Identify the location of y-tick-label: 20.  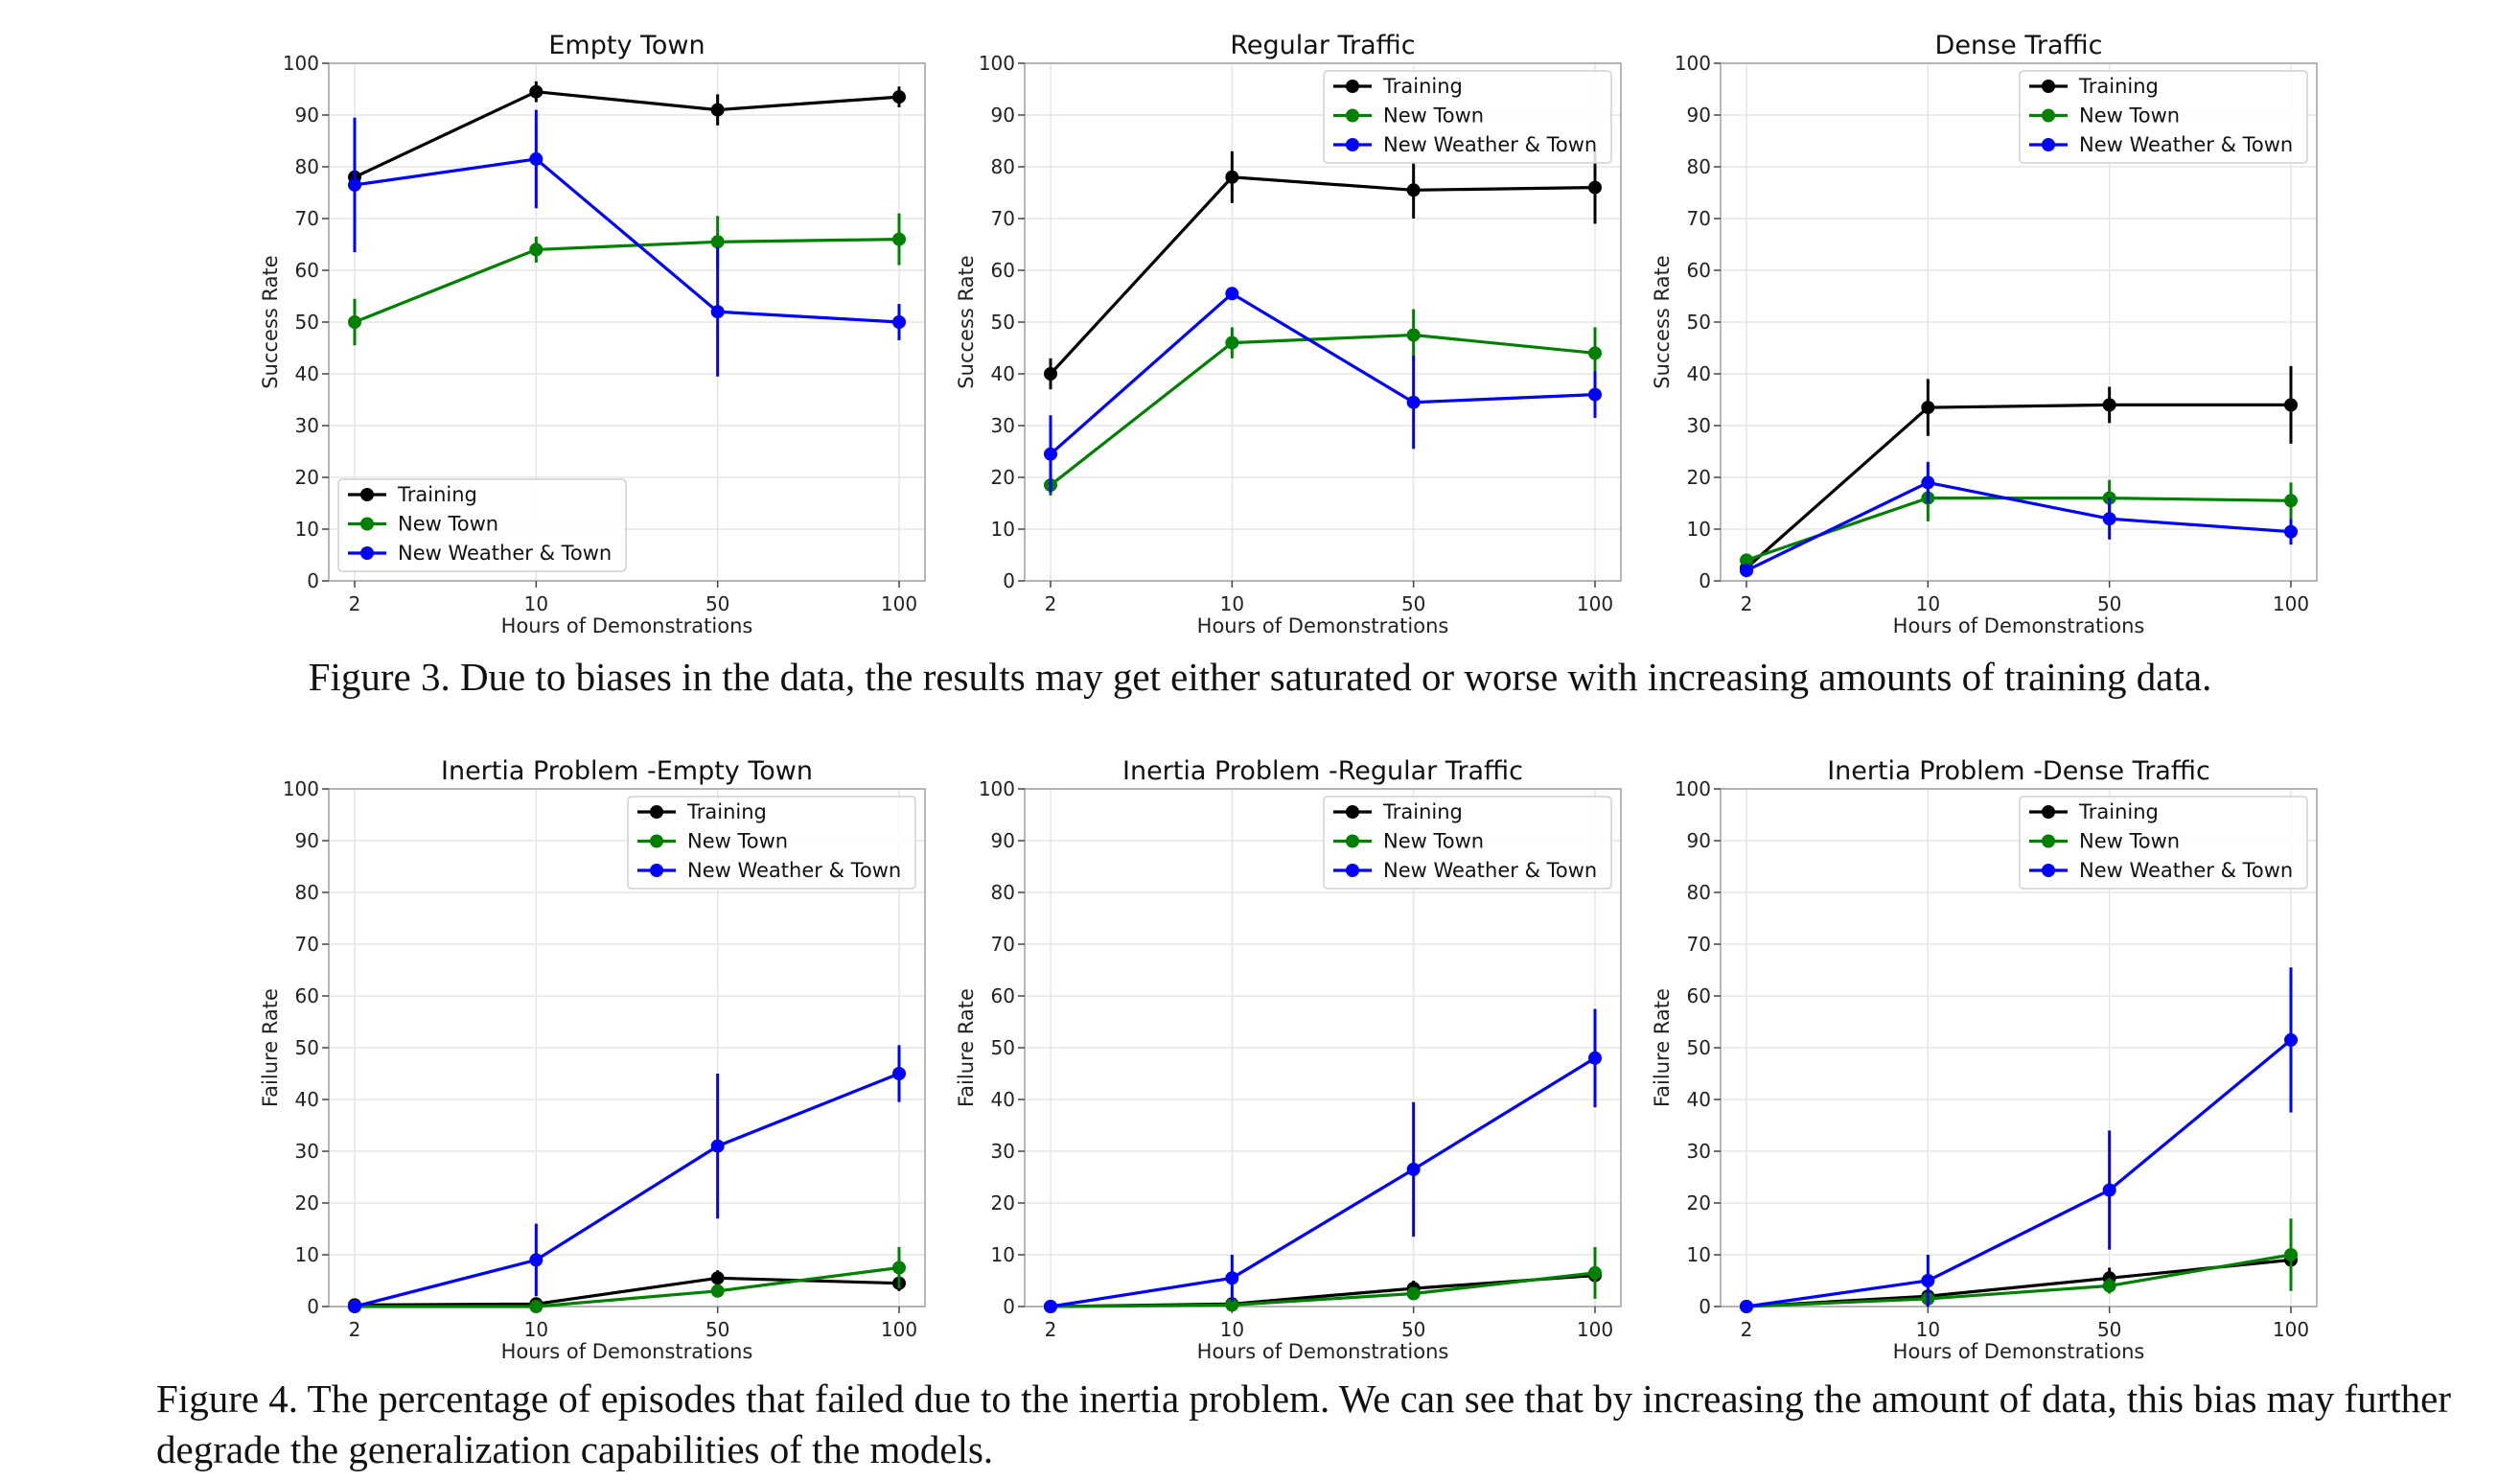
(1003, 478).